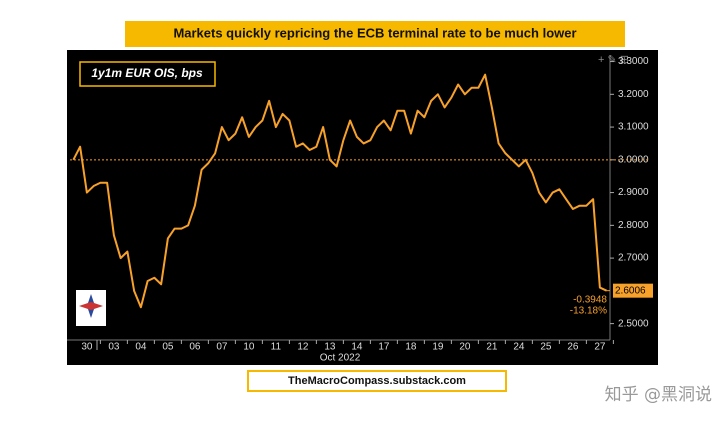  I want to click on logo, so click(91, 308).